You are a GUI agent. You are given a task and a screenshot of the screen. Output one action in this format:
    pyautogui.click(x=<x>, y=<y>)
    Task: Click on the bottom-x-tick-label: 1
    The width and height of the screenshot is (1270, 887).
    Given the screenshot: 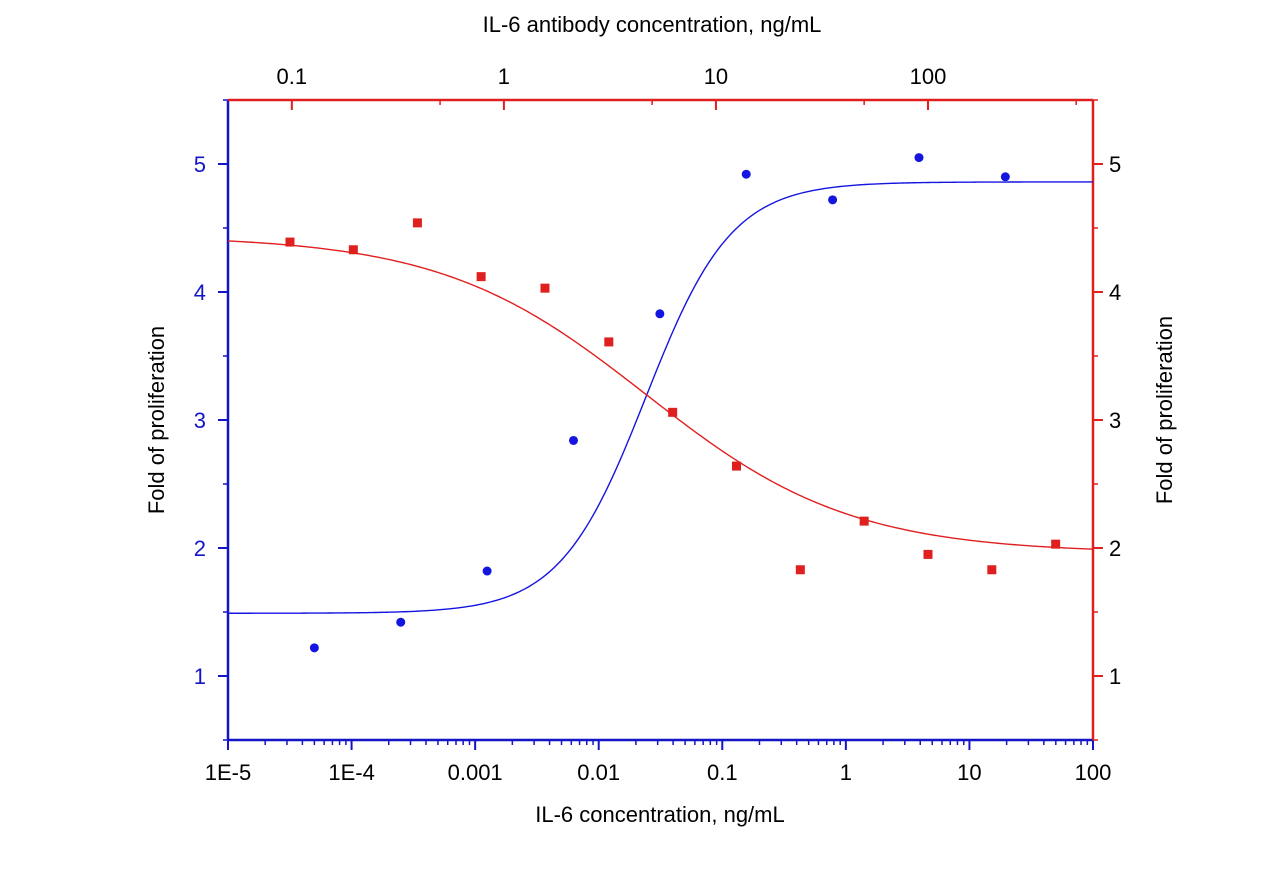 What is the action you would take?
    pyautogui.click(x=846, y=772)
    